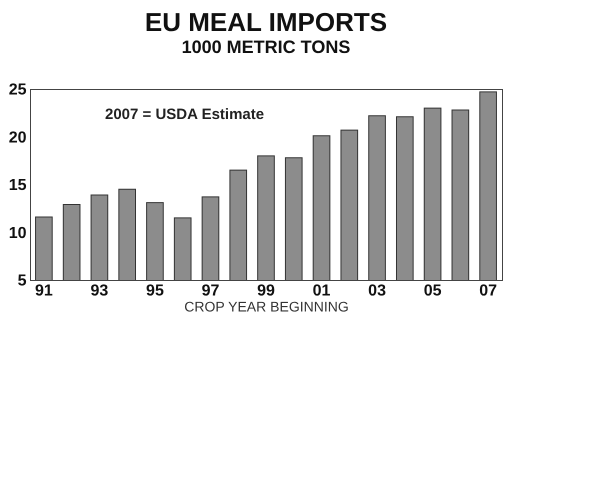 This screenshot has width=589, height=480. What do you see at coordinates (17, 137) in the screenshot?
I see `y-tick-label: 20` at bounding box center [17, 137].